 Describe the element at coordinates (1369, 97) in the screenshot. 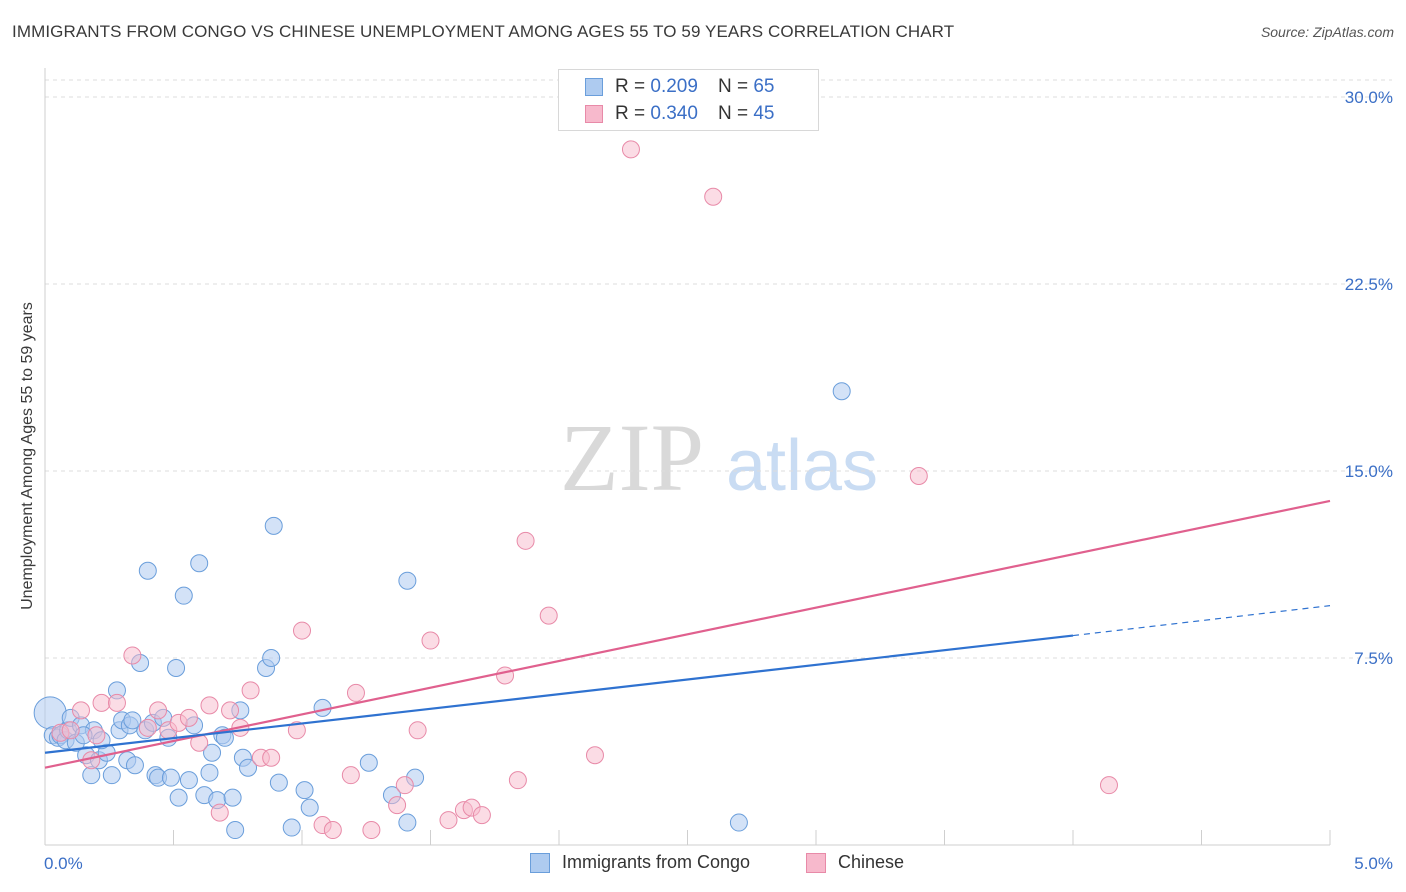

I see `y-tick-label: 30.0%` at that location.